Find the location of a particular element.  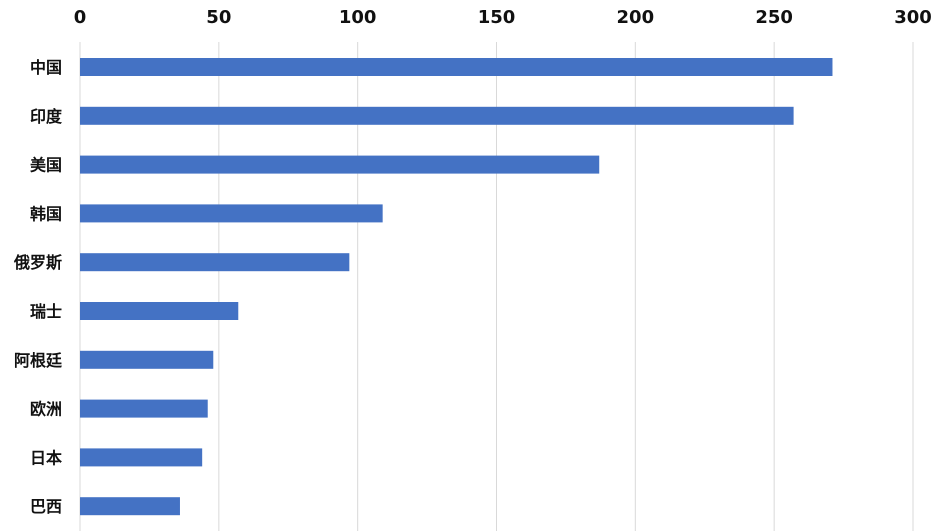

category-label: 巴西 is located at coordinates (46, 506).